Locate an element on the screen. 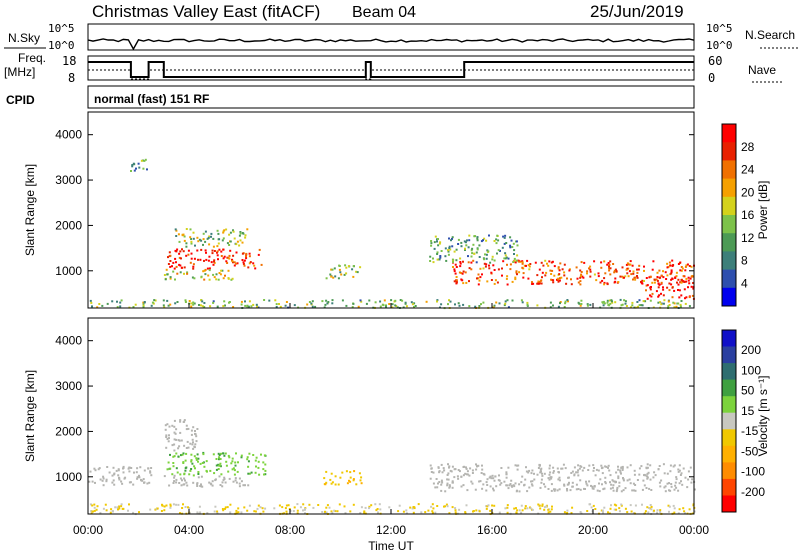 The height and width of the screenshot is (554, 800). velocity-colorbar-label: Velocity [m s⁻¹] is located at coordinates (763, 415).